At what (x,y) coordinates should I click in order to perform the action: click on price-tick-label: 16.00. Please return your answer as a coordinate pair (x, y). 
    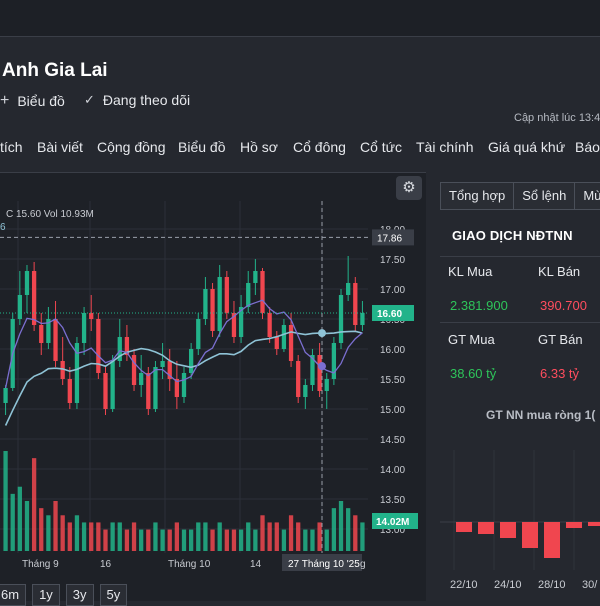
    Looking at the image, I should click on (392, 350).